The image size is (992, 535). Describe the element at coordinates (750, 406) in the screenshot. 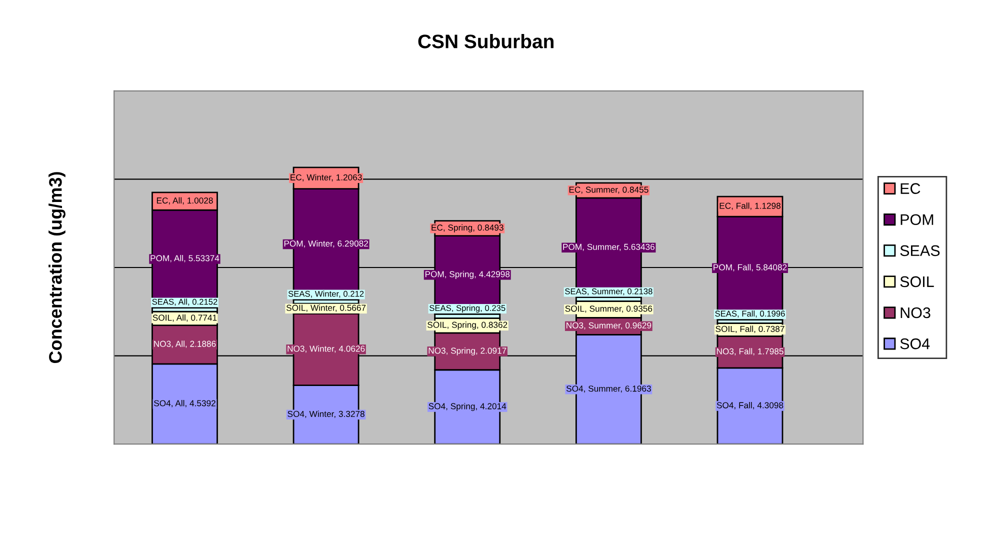

I see `data-label: SO4, Fall, 4.3098` at that location.